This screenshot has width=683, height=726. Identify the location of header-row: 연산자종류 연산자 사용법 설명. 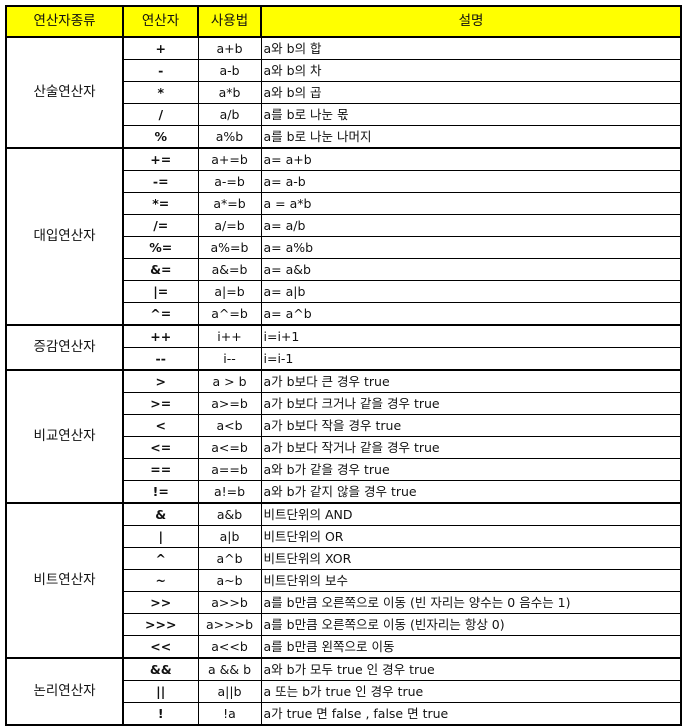
(343, 21).